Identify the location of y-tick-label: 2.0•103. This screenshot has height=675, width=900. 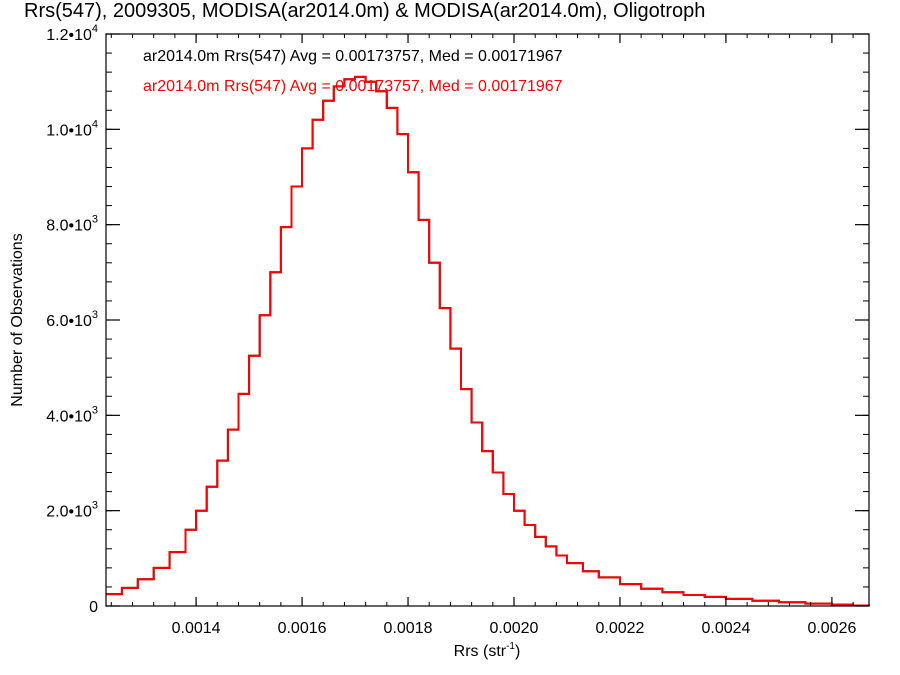
(72, 510).